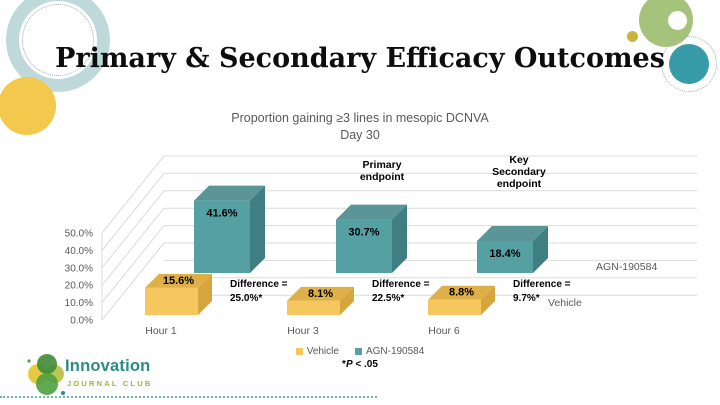  I want to click on difference-value: 22.5%*, so click(388, 298).